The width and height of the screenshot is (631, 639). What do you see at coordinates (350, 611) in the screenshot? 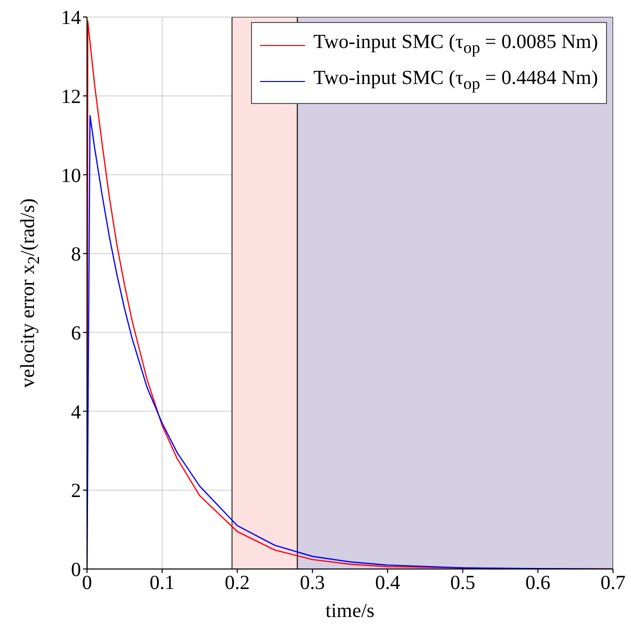
I see `x-axis-title: time/s` at bounding box center [350, 611].